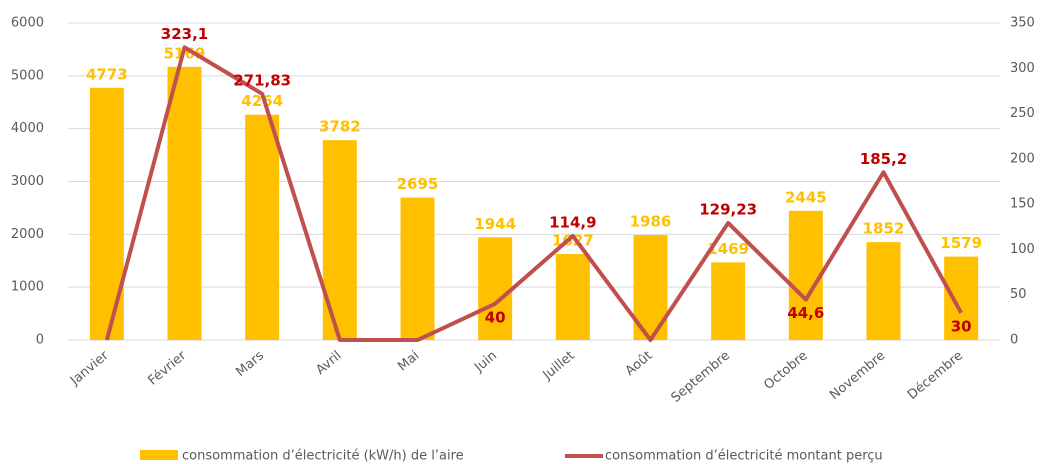 The height and width of the screenshot is (464, 1054). Describe the element at coordinates (572, 222) in the screenshot. I see `line-value-label: 114,9` at that location.